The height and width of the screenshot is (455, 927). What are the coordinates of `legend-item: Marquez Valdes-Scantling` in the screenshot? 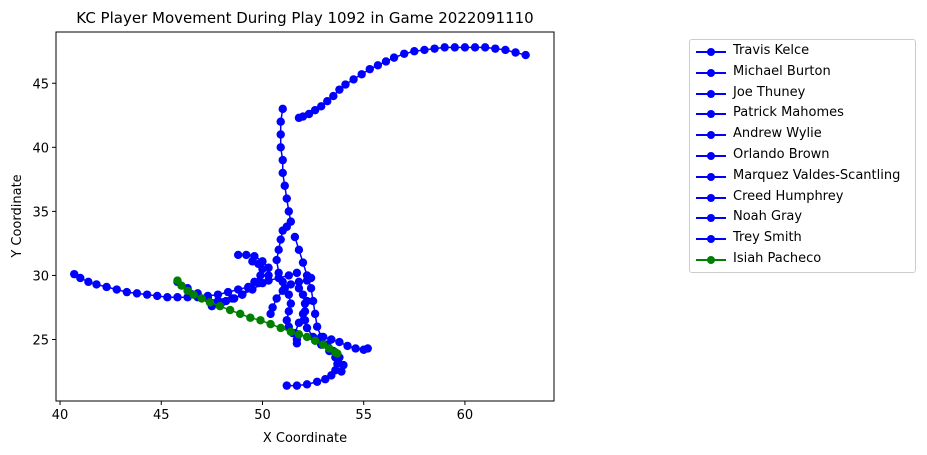 It's located at (802, 177).